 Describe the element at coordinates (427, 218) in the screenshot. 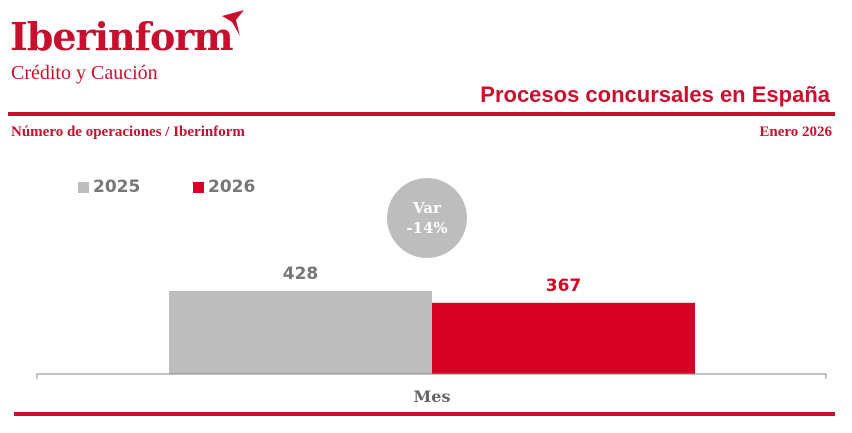

I see `variation-badge: Var -14%` at that location.